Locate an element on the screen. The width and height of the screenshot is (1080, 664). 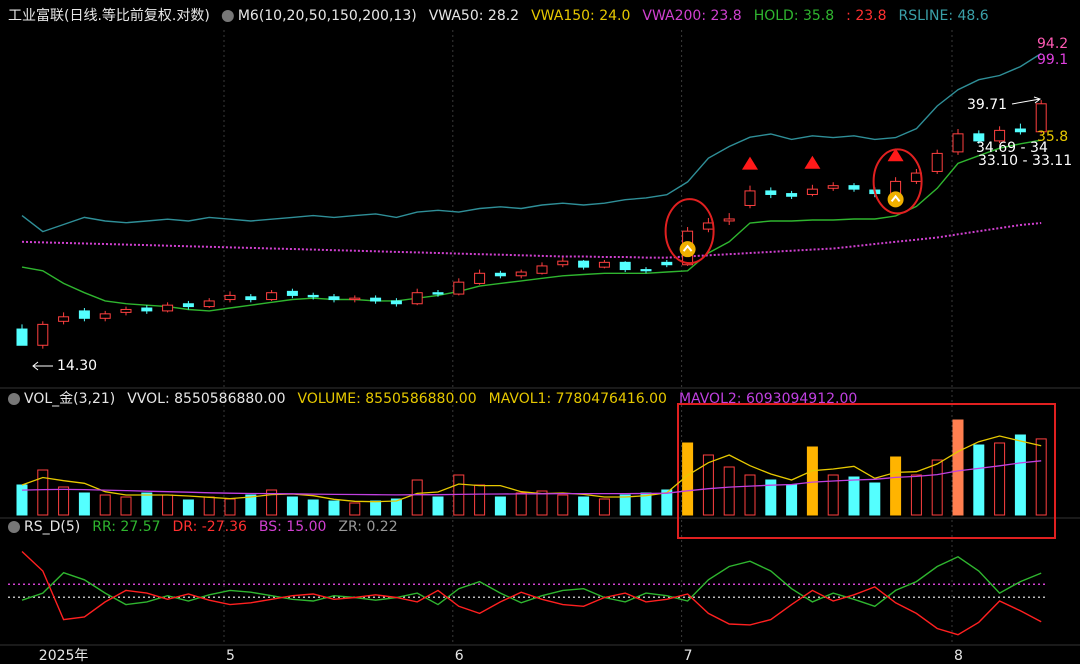
buy-signal is located at coordinates (687, 249).